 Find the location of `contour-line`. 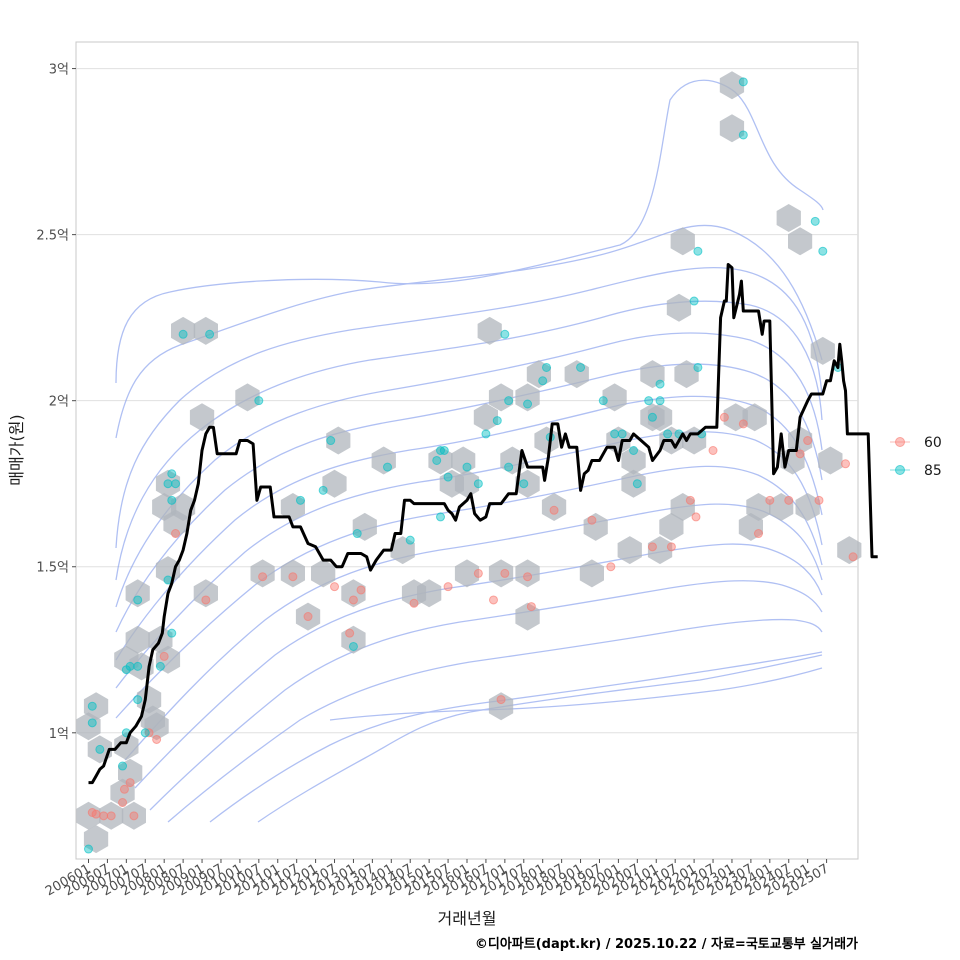

contour-line is located at coordinates (495, 720).